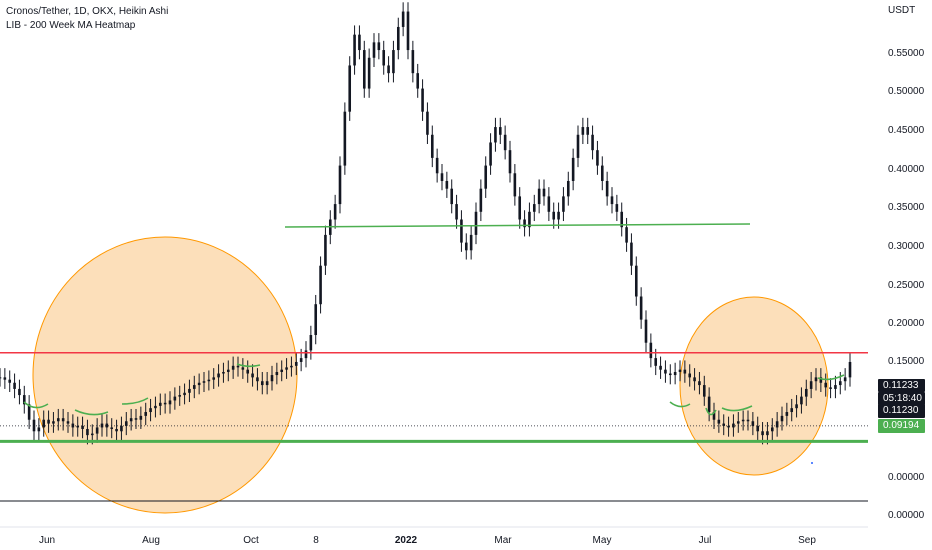 The height and width of the screenshot is (550, 932). What do you see at coordinates (87, 11) in the screenshot?
I see `symbol-title: Cronos/Tether, 1D, OKX, Heikin Ashi` at bounding box center [87, 11].